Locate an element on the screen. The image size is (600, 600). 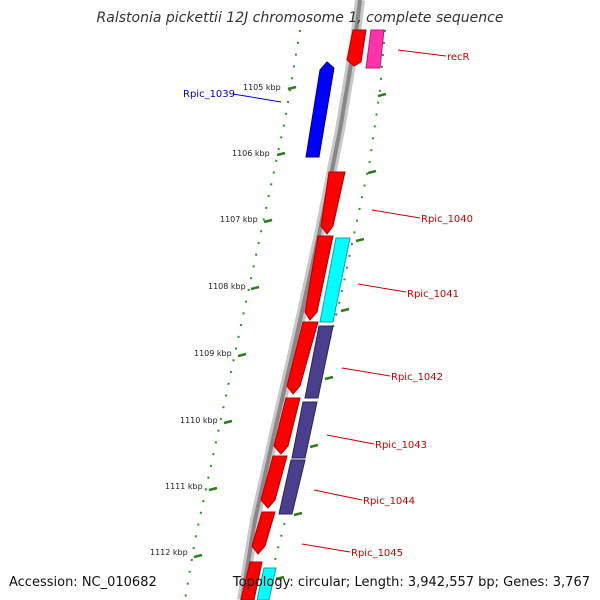
kbp-label-1109: 1109 kbp is located at coordinates (213, 353).